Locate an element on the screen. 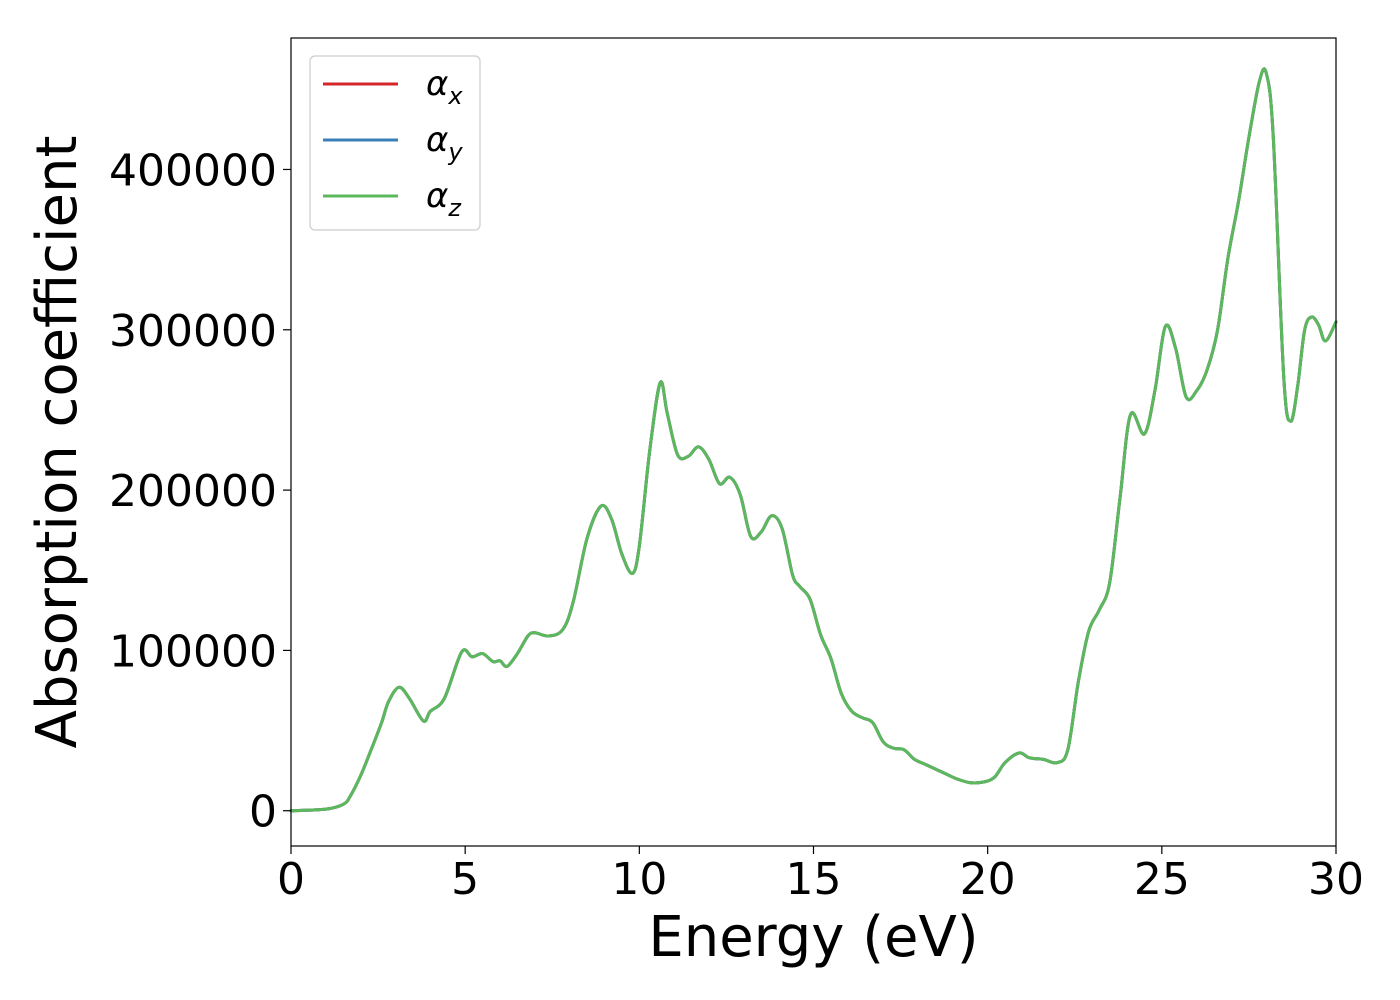 Image resolution: width=1400 pixels, height=1000 pixels. x-tick-label: 5 is located at coordinates (465, 879).